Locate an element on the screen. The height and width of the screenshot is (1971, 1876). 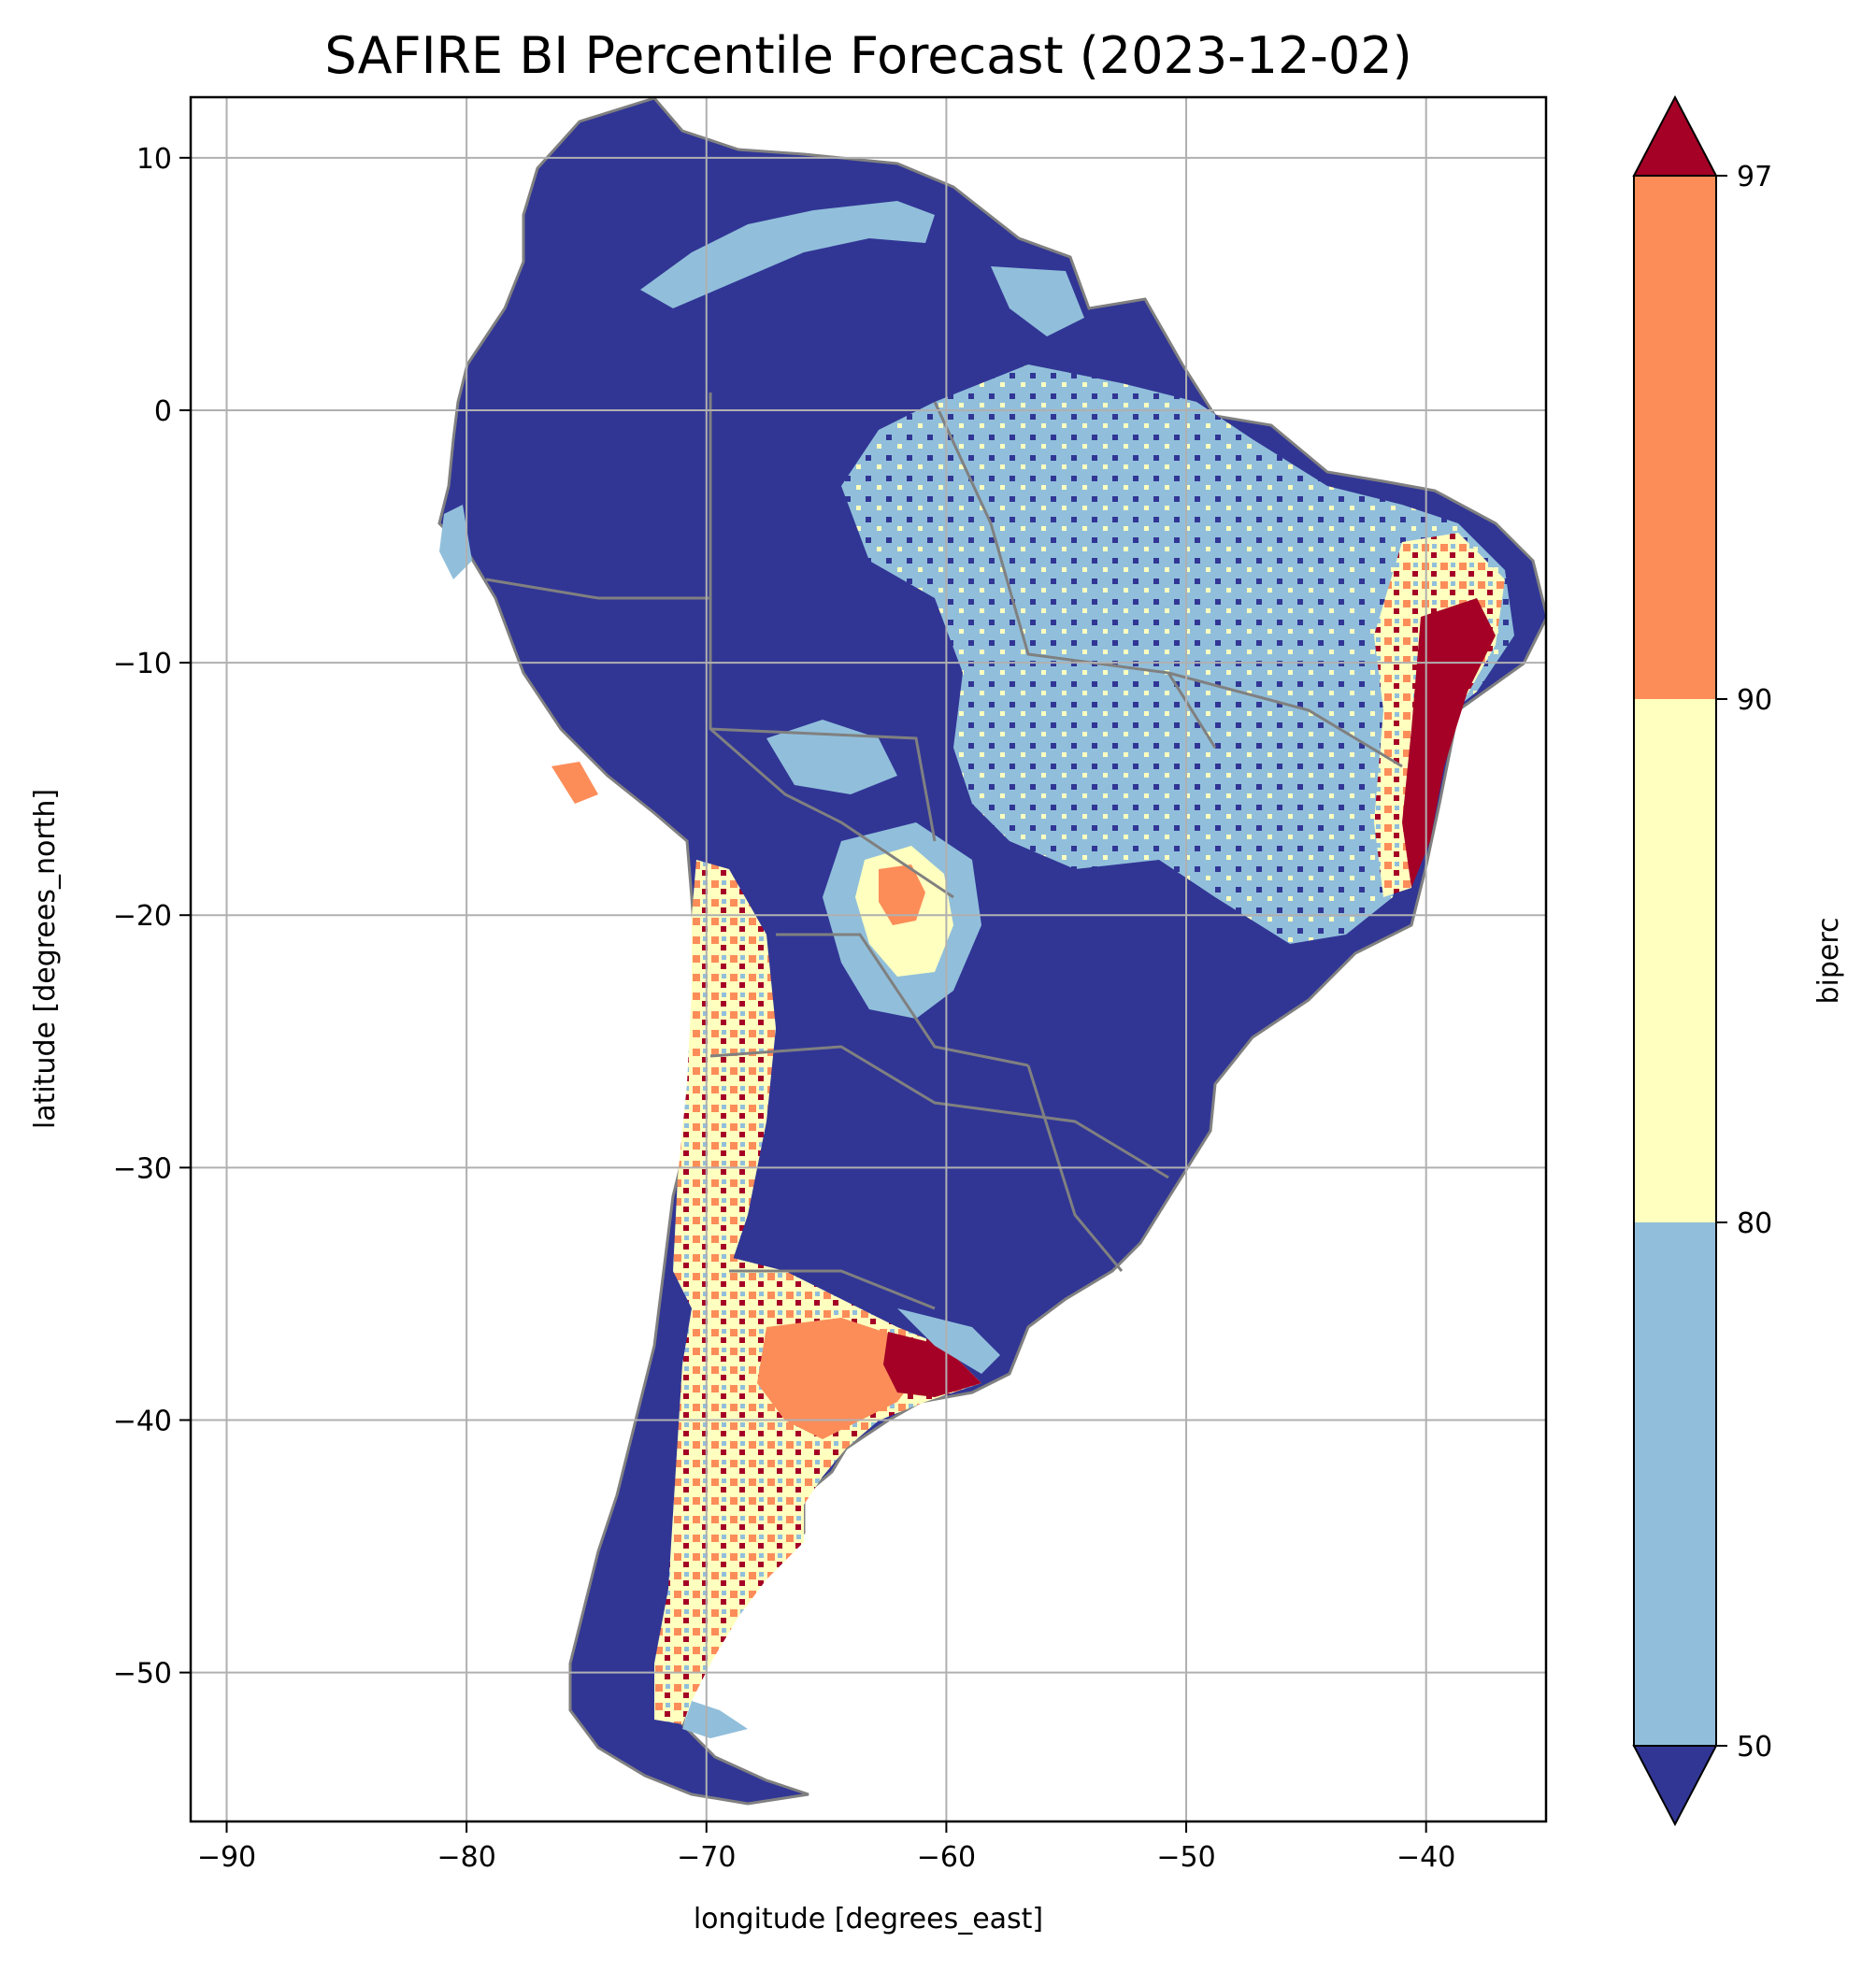
zone-ecuador-coast is located at coordinates (456, 542).